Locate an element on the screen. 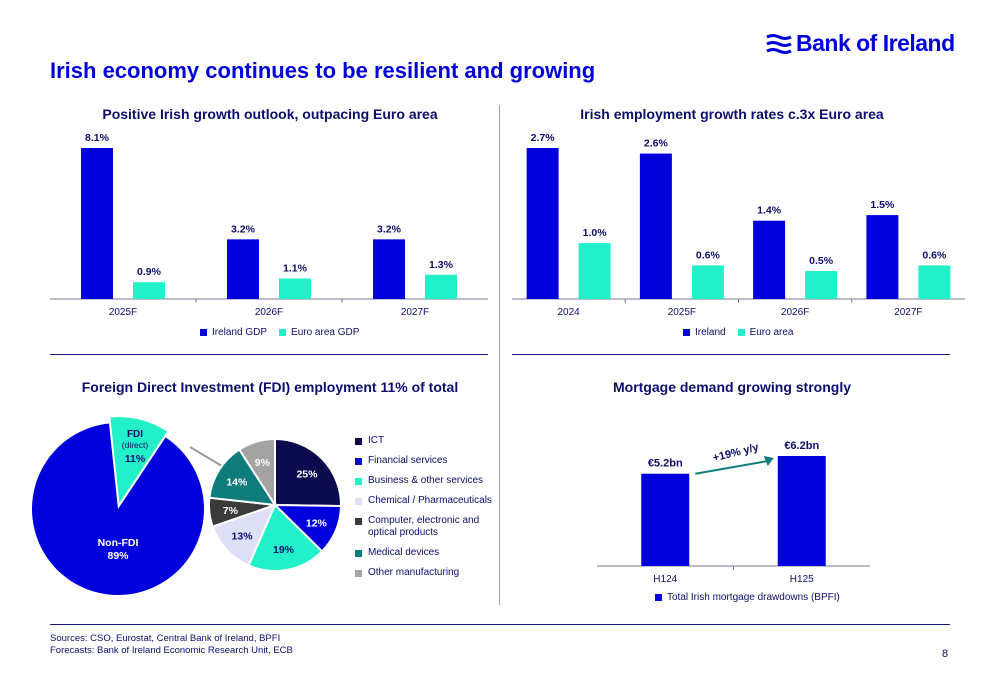 Image resolution: width=1000 pixels, height=685 pixels. breakdown-value-label: 14% is located at coordinates (237, 482).